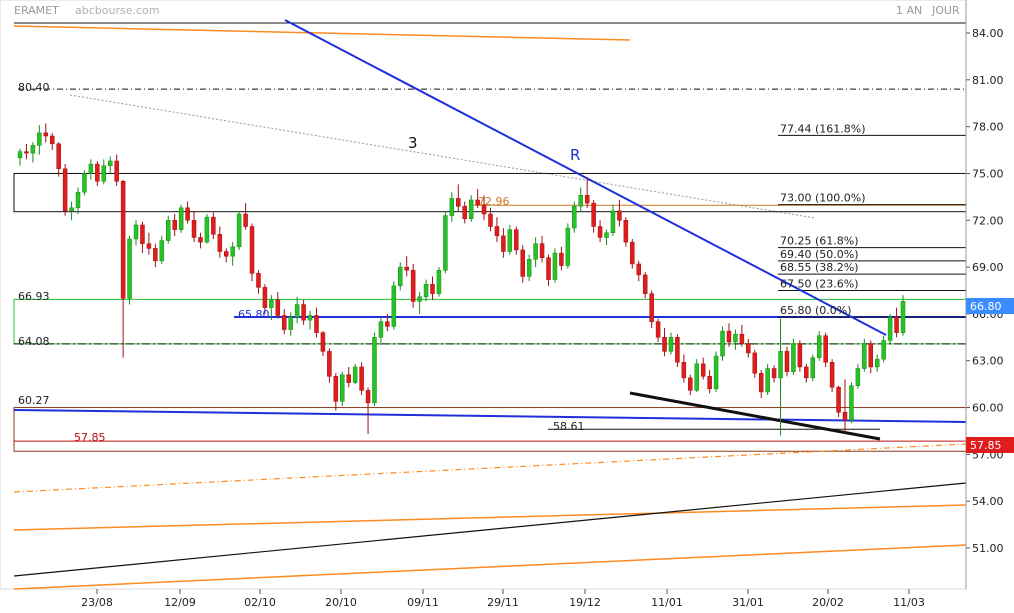 This screenshot has height=613, width=1014. What do you see at coordinates (988, 361) in the screenshot?
I see `y-tick-label: 63.00` at bounding box center [988, 361].